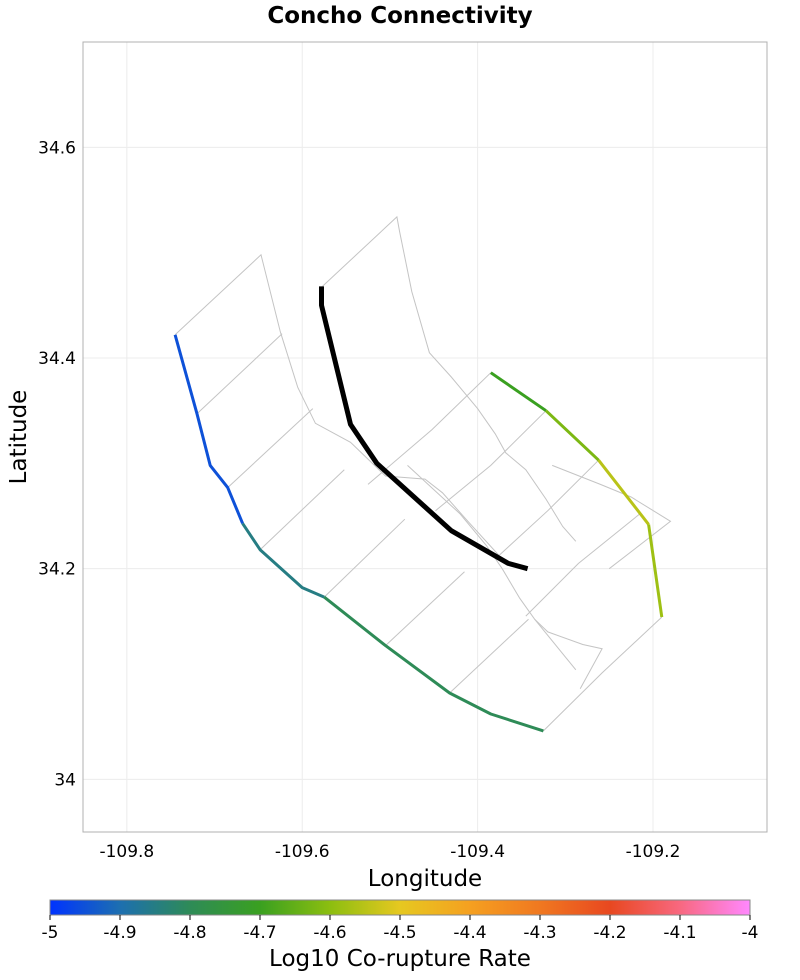  I want to click on colorbar-tick-label: -4, so click(750, 933).